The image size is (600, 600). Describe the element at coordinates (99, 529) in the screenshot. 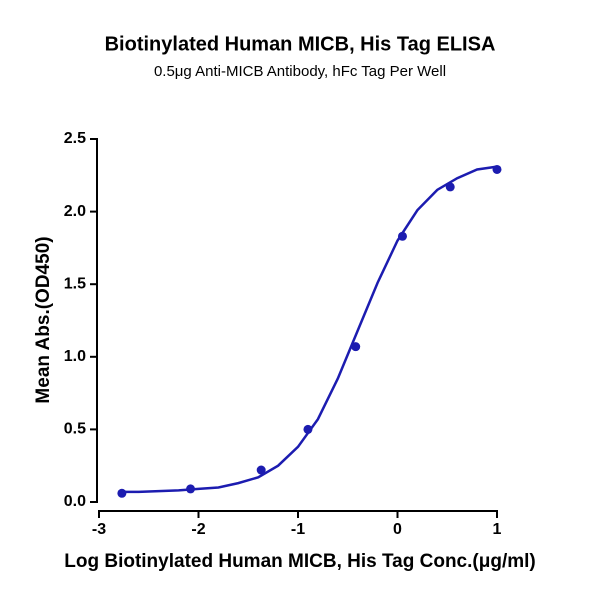

I see `x-tick-label: -3` at that location.